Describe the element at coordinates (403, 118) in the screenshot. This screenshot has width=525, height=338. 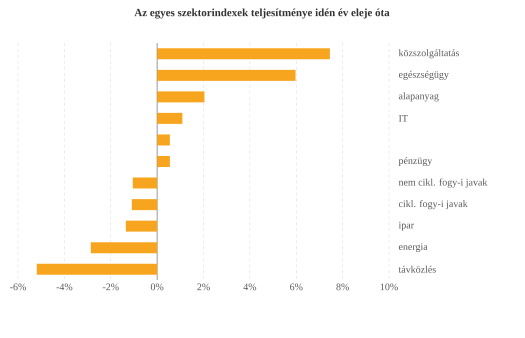
I see `y-tick-label: IT` at that location.